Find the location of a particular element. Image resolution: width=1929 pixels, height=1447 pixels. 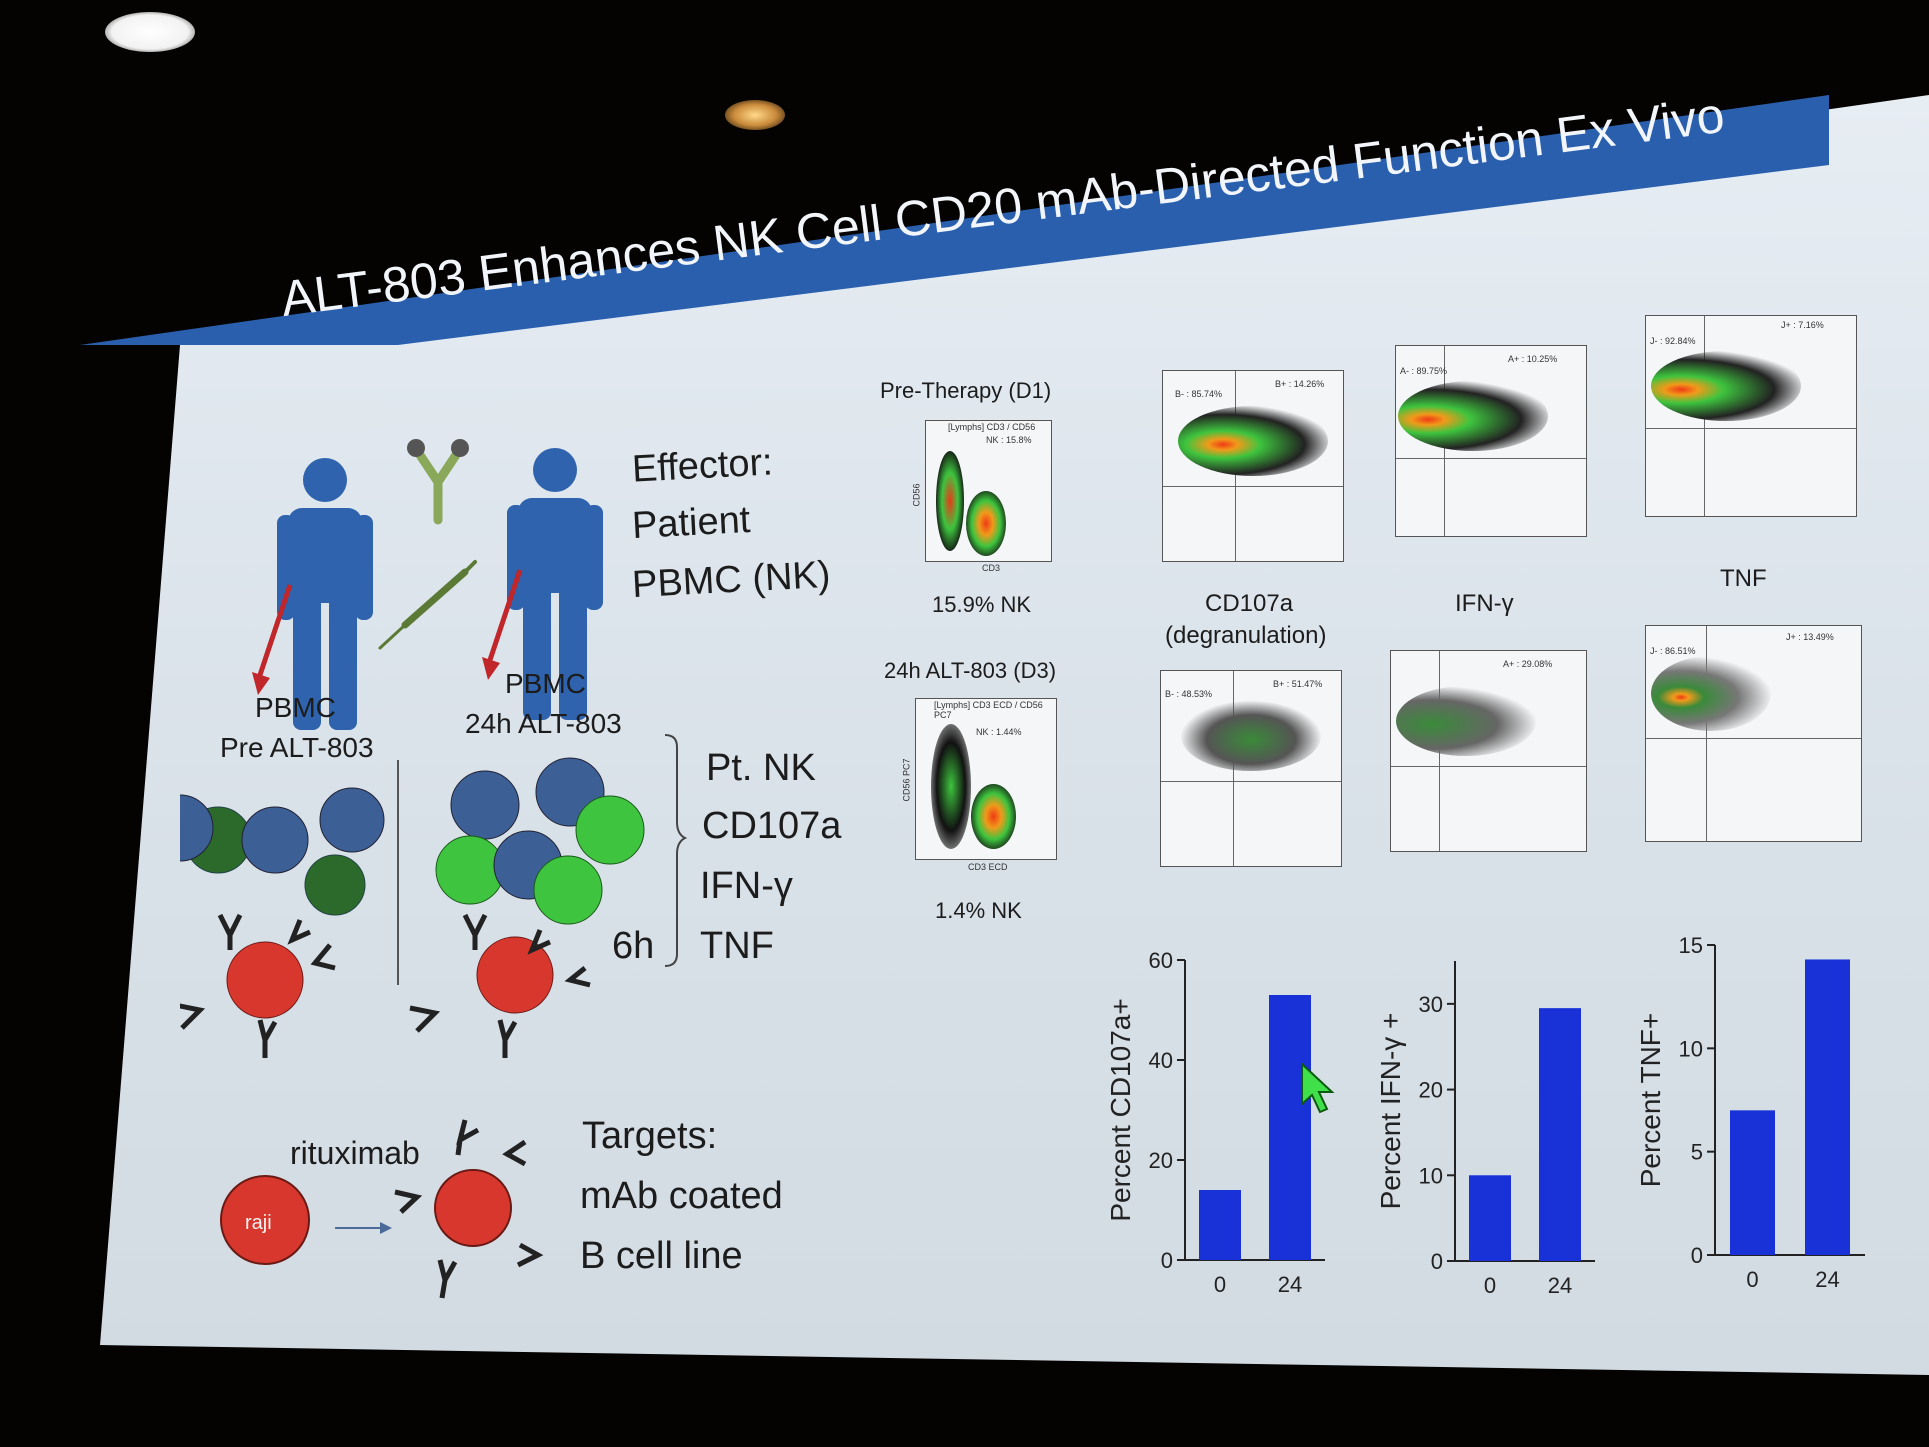

effector-patient: Patient is located at coordinates (691, 523).